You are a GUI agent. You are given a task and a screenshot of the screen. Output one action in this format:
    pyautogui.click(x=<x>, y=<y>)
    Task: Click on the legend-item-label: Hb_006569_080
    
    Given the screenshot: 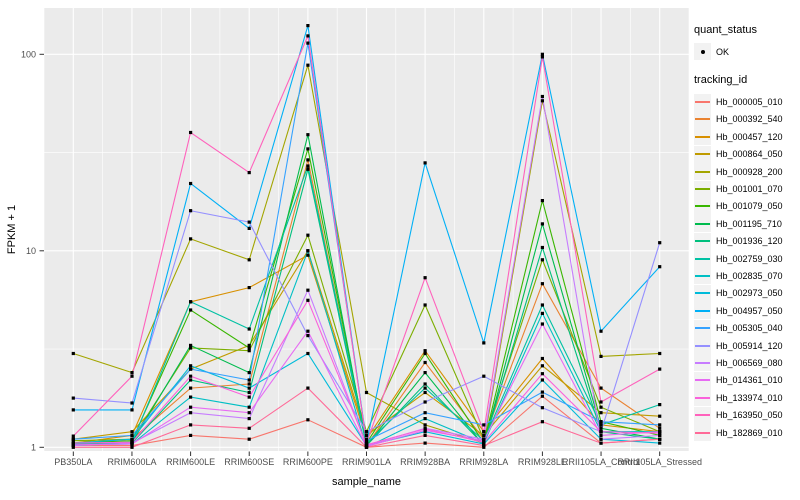 What is the action you would take?
    pyautogui.click(x=749, y=362)
    